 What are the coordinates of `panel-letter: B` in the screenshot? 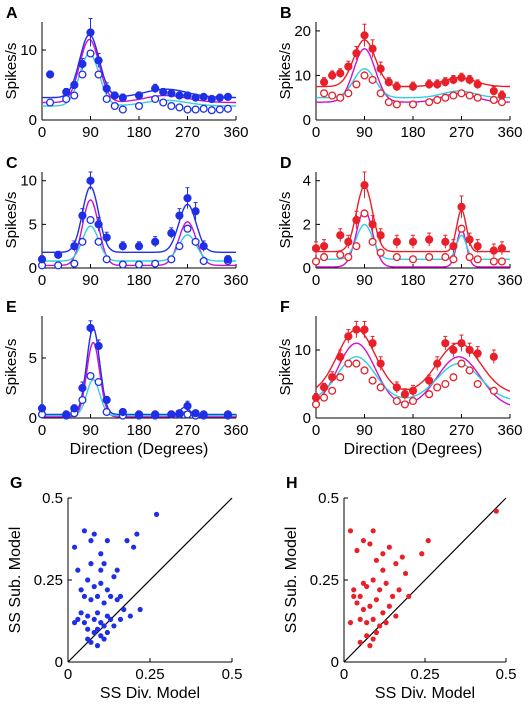 It's located at (286, 13).